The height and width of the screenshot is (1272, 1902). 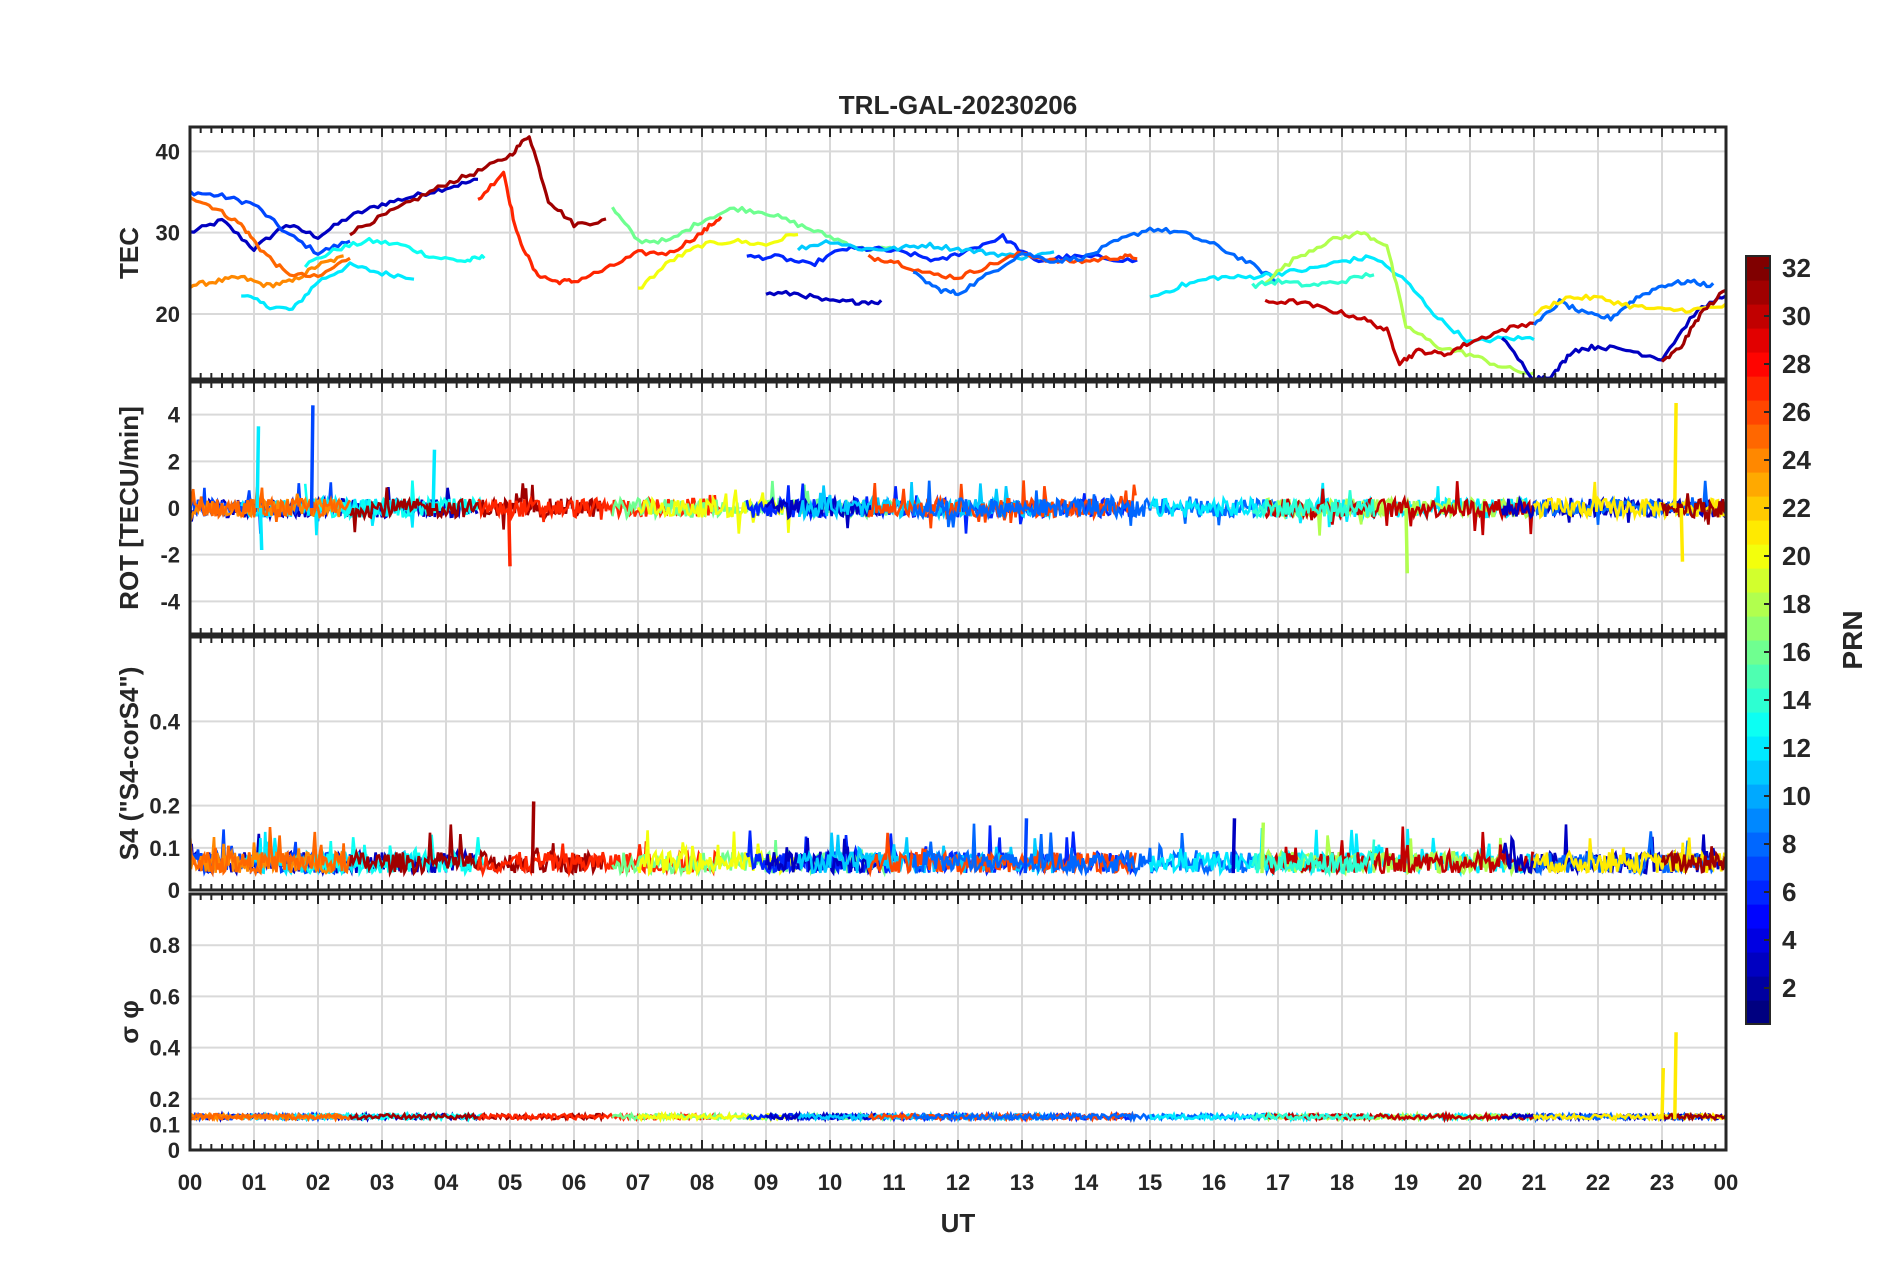 I want to click on x-tick-label: 22, so click(x=1598, y=1182).